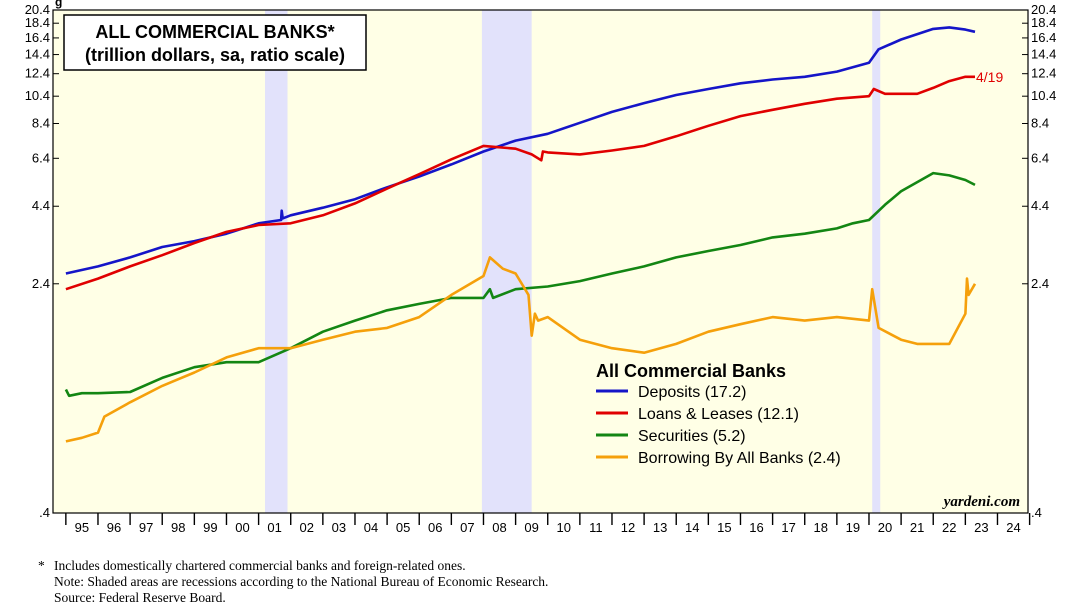 The image size is (1092, 606). What do you see at coordinates (210, 527) in the screenshot?
I see `x-tick-label: 99` at bounding box center [210, 527].